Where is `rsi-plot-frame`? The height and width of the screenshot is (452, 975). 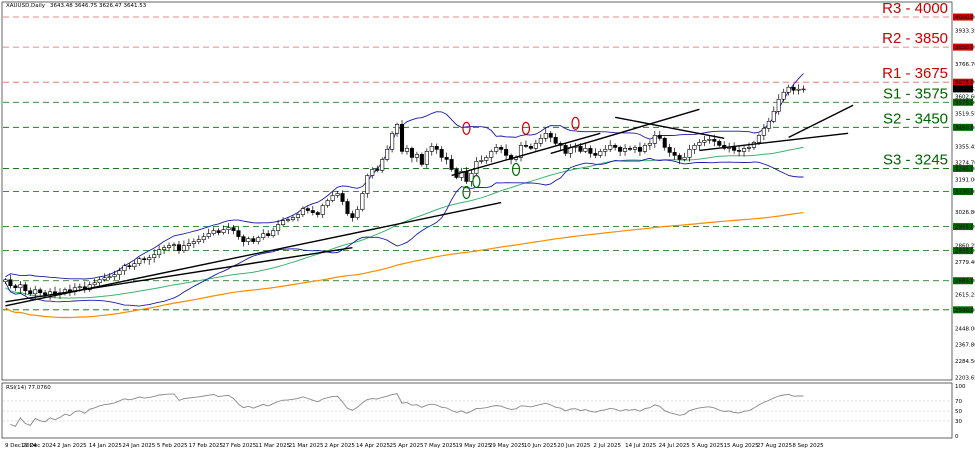
rsi-plot-frame is located at coordinates (477, 410).